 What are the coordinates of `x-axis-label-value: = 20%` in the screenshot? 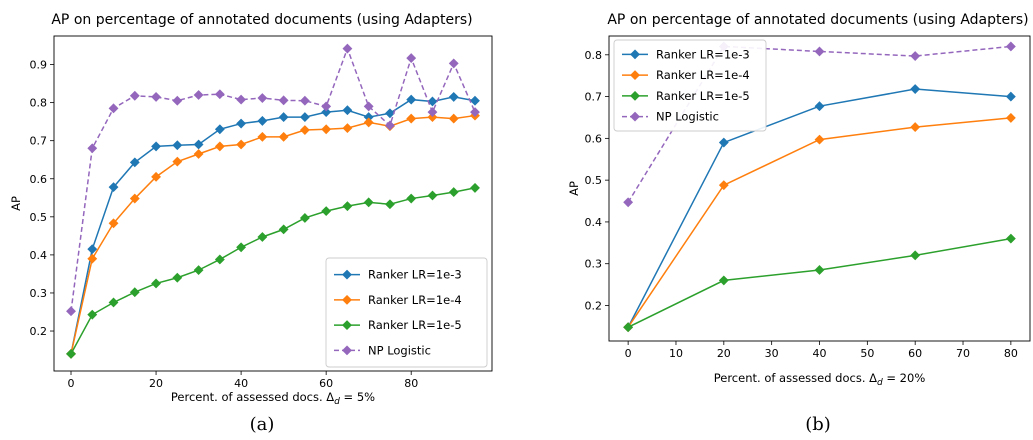 It's located at (904, 378).